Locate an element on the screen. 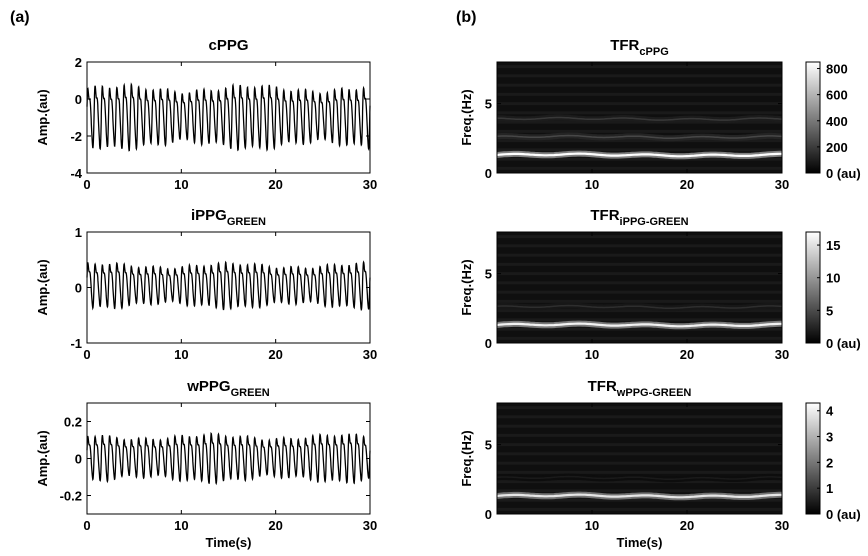 Image resolution: width=868 pixels, height=556 pixels. colorbar-tick-label: 5 is located at coordinates (829, 310).